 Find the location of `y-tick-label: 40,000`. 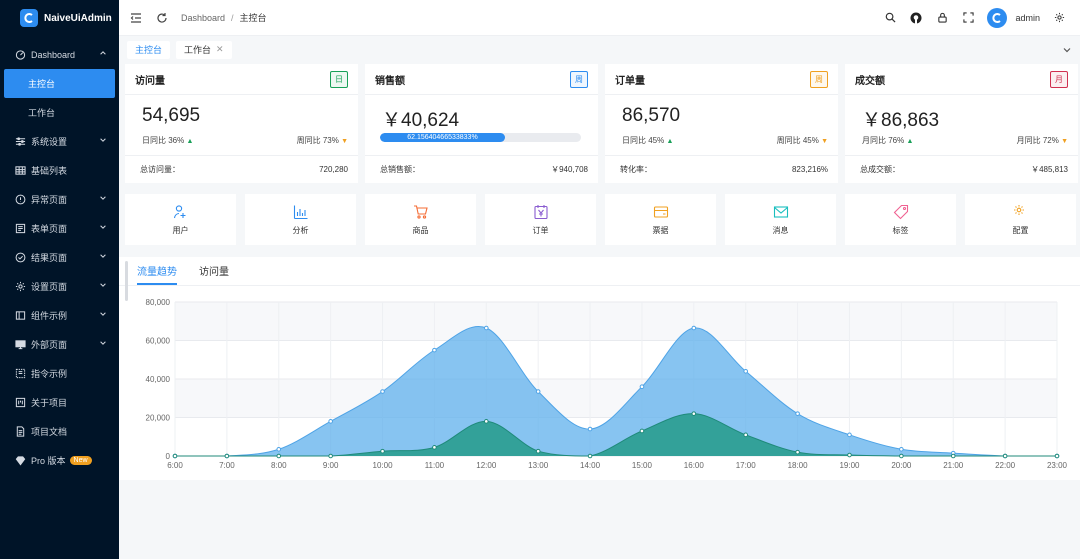

y-tick-label: 40,000 is located at coordinates (158, 379).